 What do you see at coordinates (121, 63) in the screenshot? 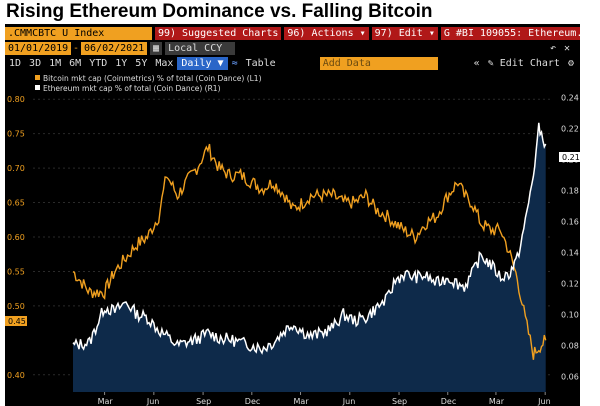
I see `tab-1y: 1Y` at bounding box center [121, 63].